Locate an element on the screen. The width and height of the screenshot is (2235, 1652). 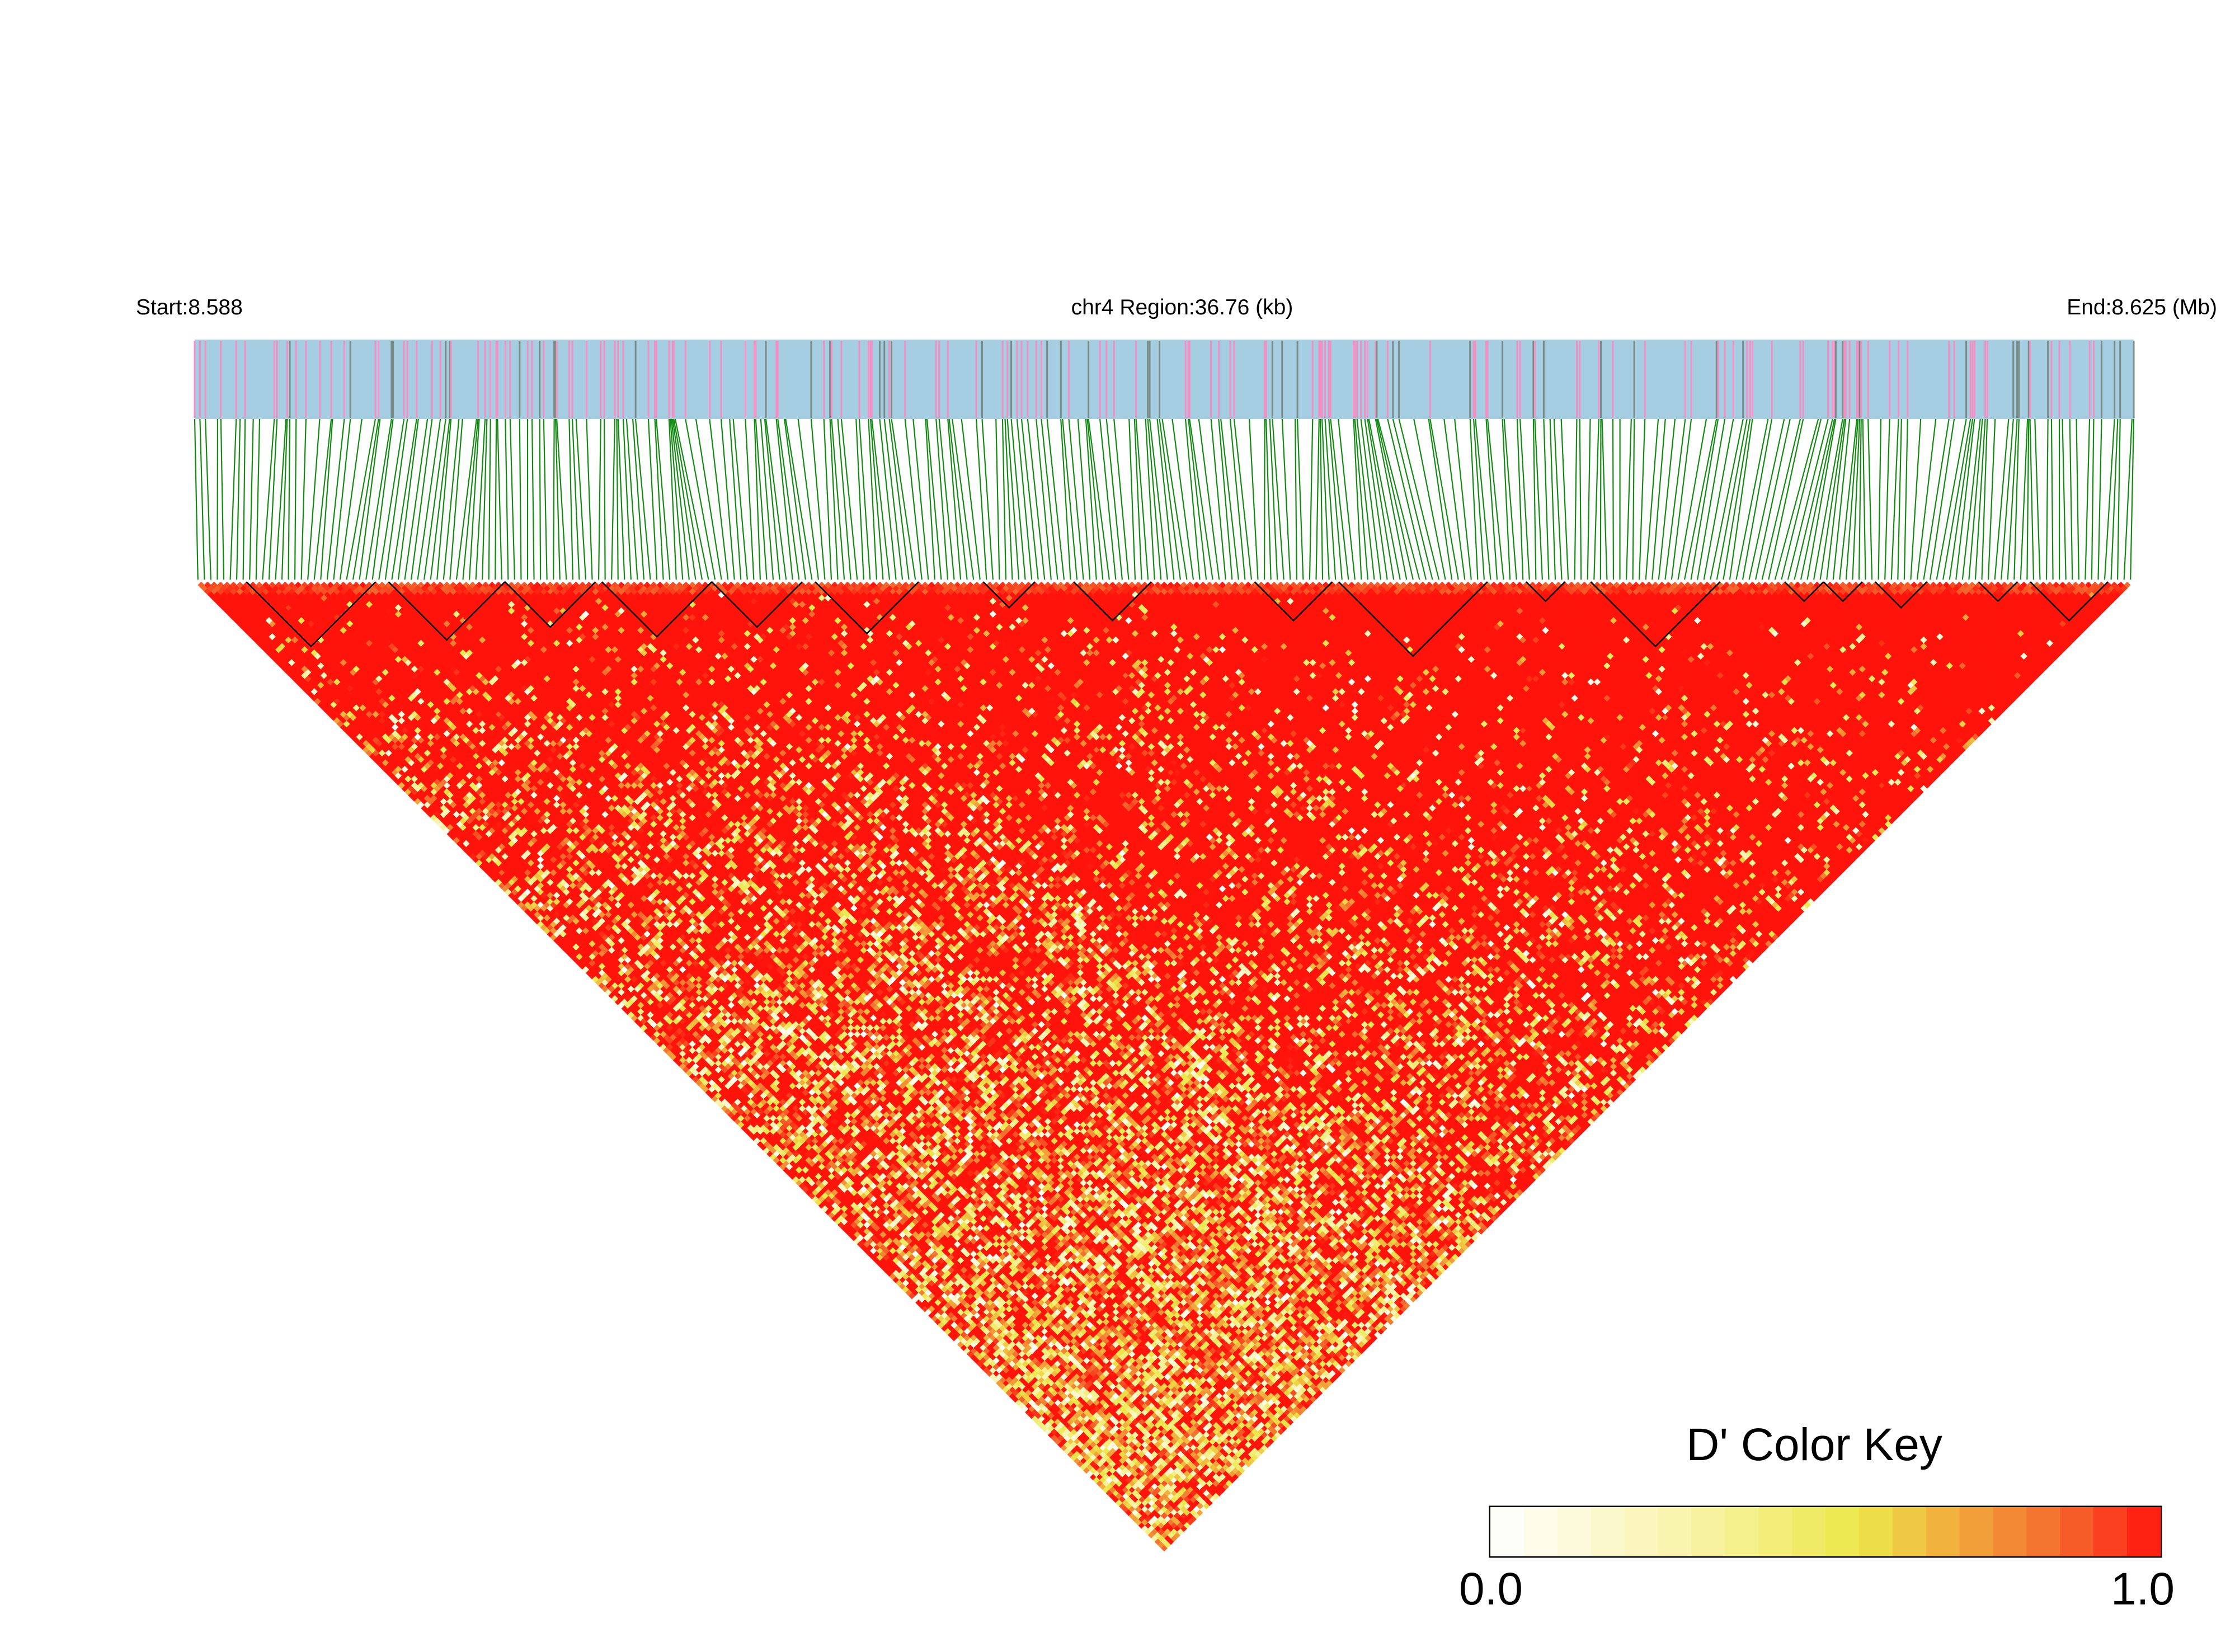
region-end-label: End:8.625 (Mb) is located at coordinates (2142, 307).